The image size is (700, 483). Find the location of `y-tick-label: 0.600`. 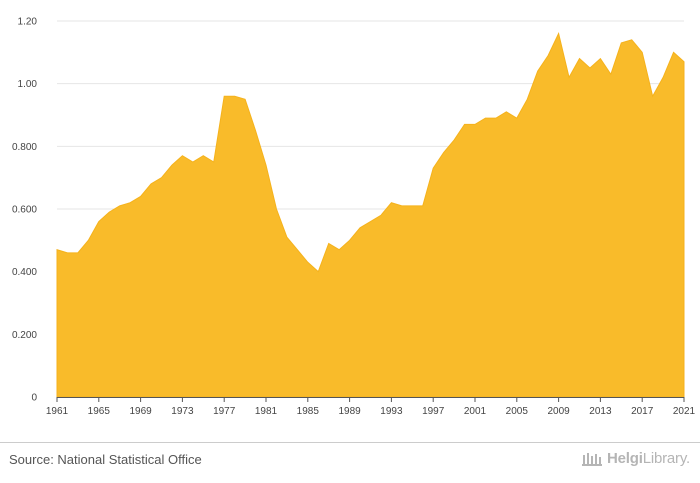

y-tick-label: 0.600 is located at coordinates (24, 210).